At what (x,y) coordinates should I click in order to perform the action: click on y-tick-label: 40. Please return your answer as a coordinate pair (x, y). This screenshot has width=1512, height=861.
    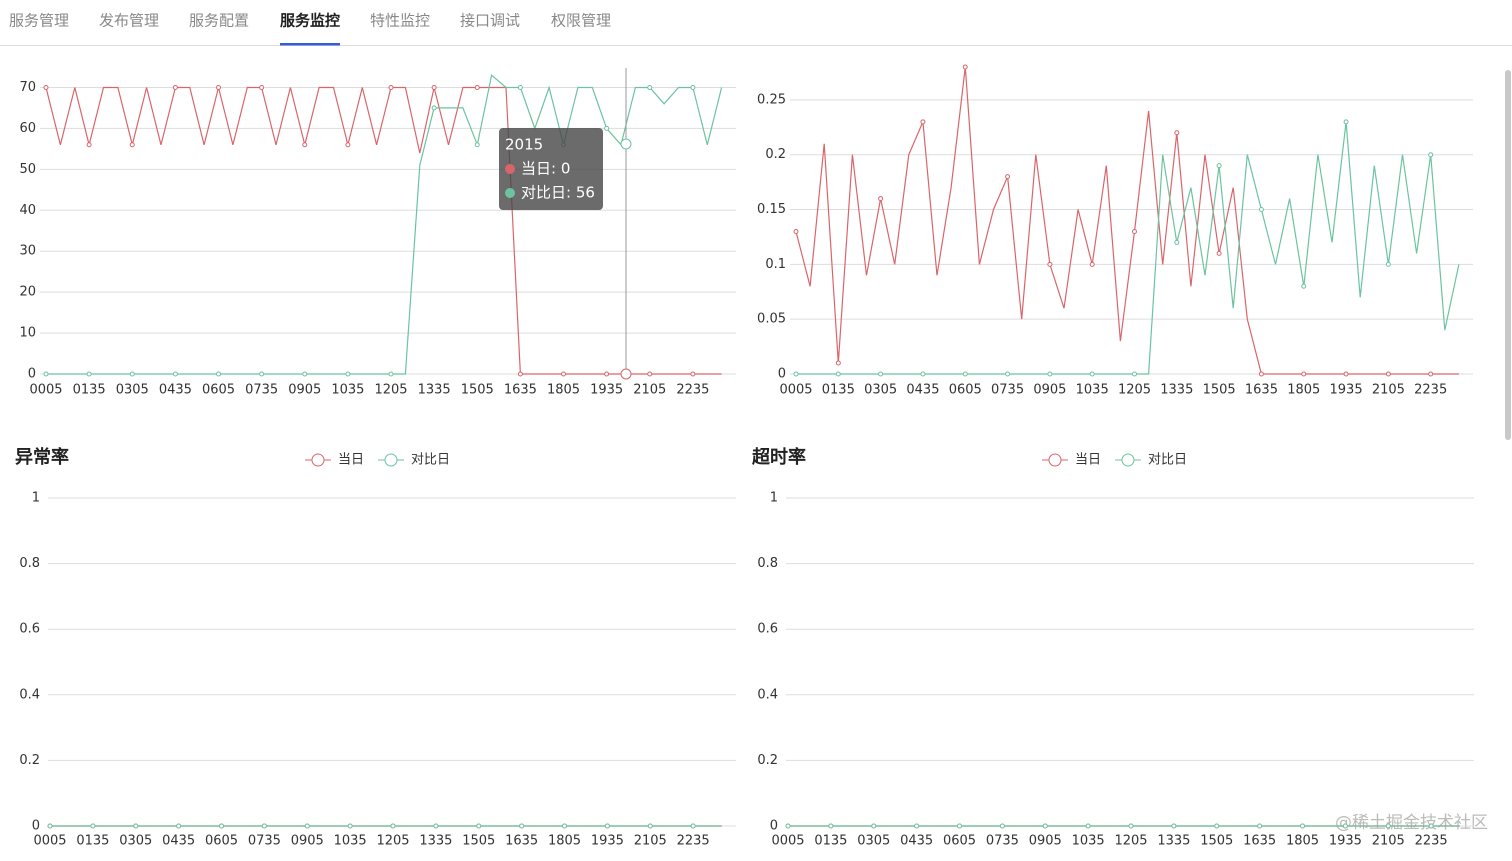
    Looking at the image, I should click on (27, 210).